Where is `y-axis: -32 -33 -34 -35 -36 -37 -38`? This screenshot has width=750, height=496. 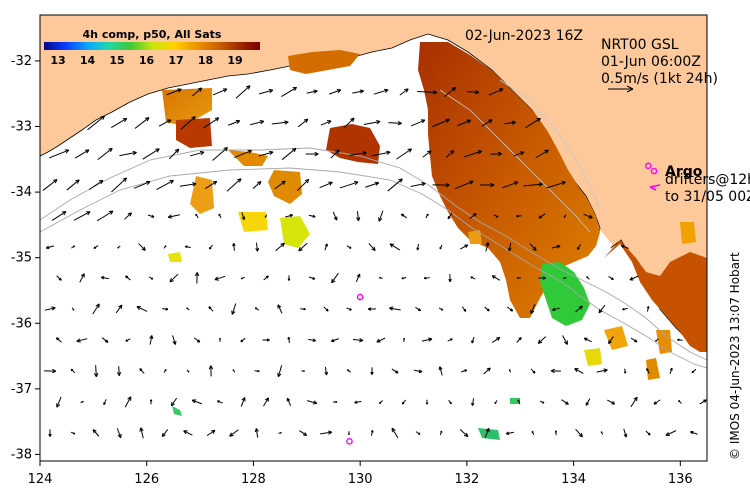 y-axis: -32 -33 -34 -35 -36 -37 -38 is located at coordinates (25, 258).